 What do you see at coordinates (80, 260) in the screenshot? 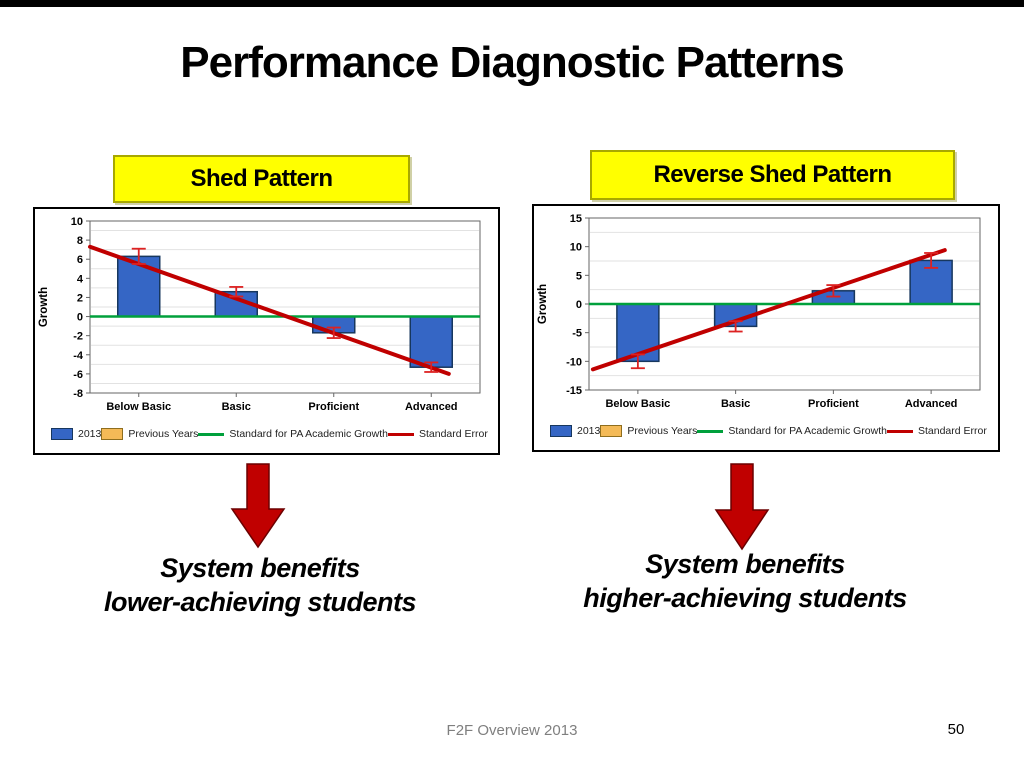
I see `y-tick-label: 6` at bounding box center [80, 260].